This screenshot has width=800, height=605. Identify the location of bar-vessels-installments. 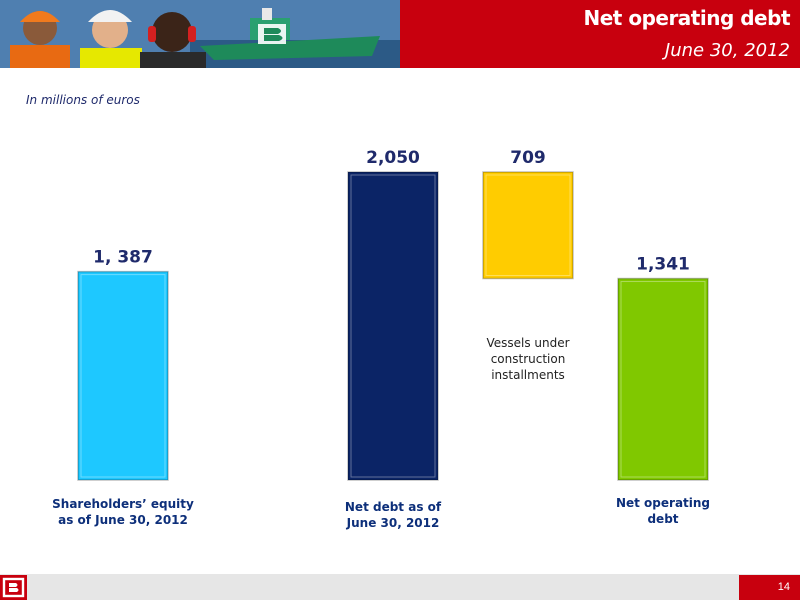
(528, 225).